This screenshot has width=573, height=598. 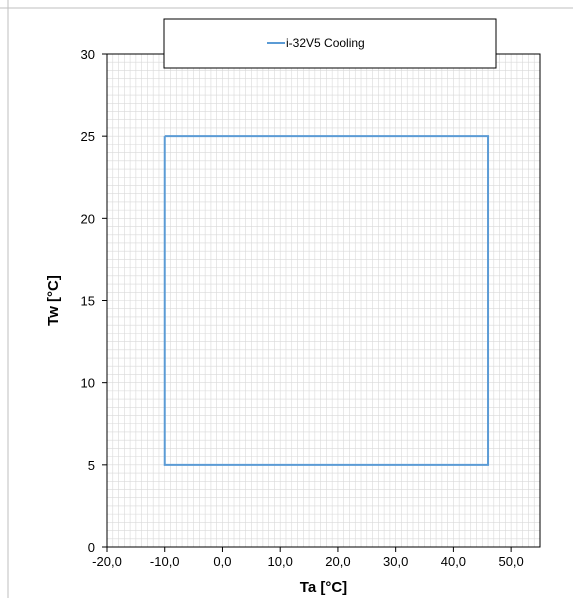 I want to click on x-tick-label: 0,0, so click(x=222, y=561).